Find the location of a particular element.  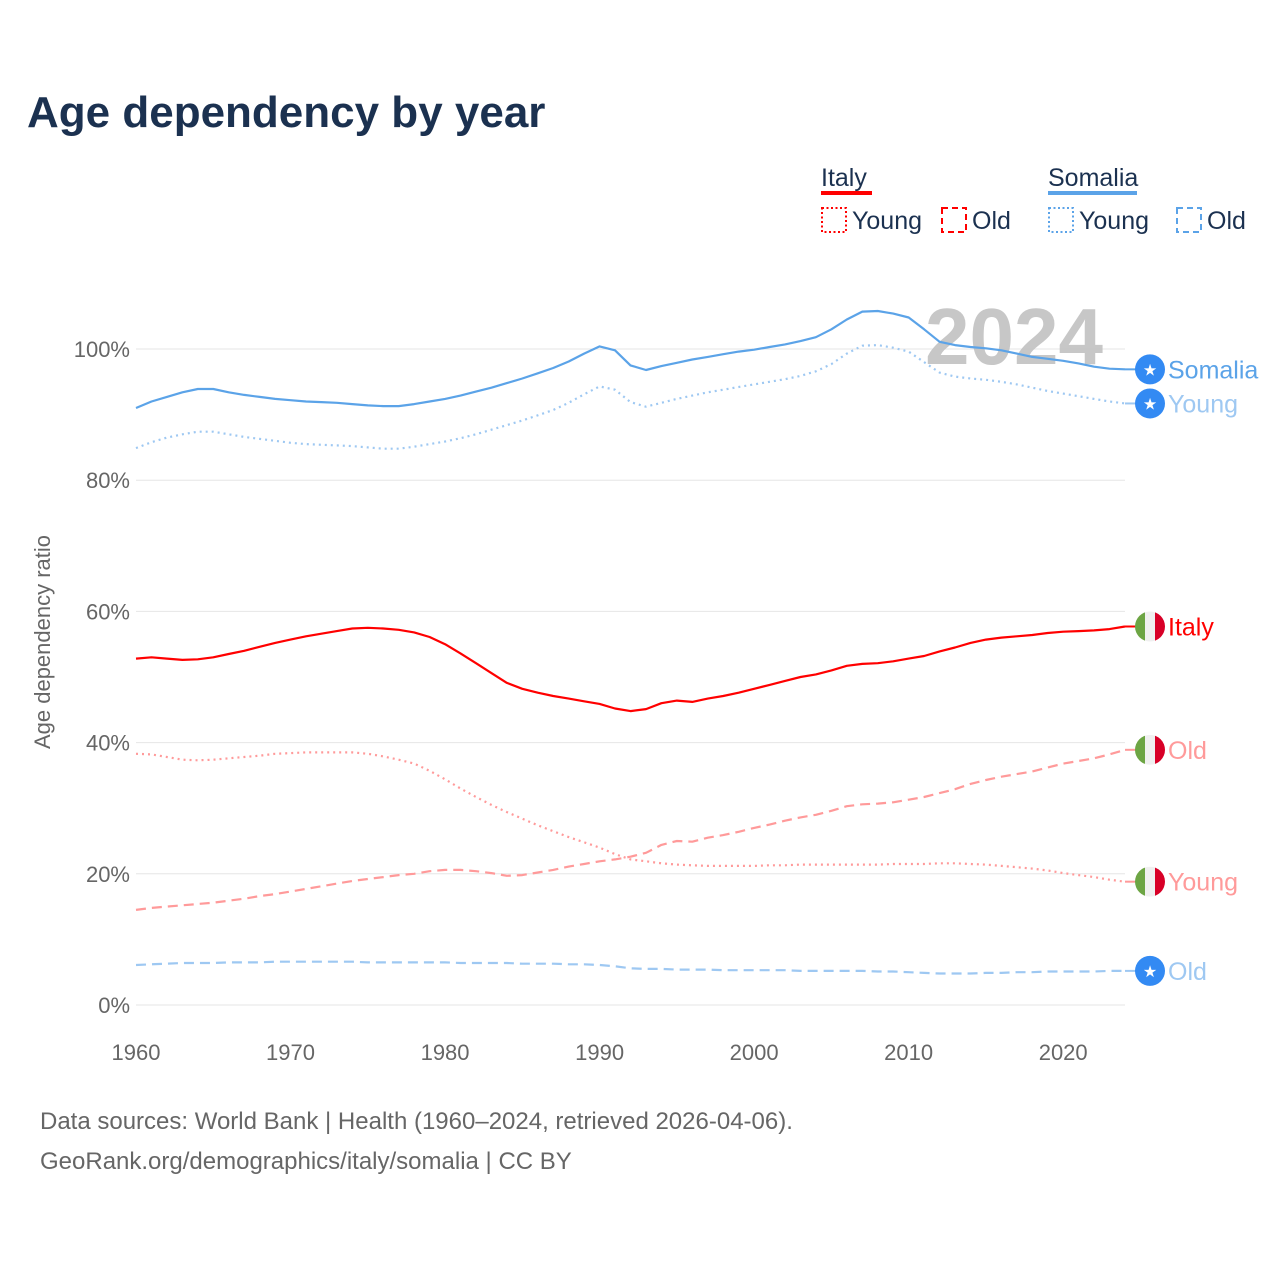

y-tick-label: 20% is located at coordinates (108, 874).